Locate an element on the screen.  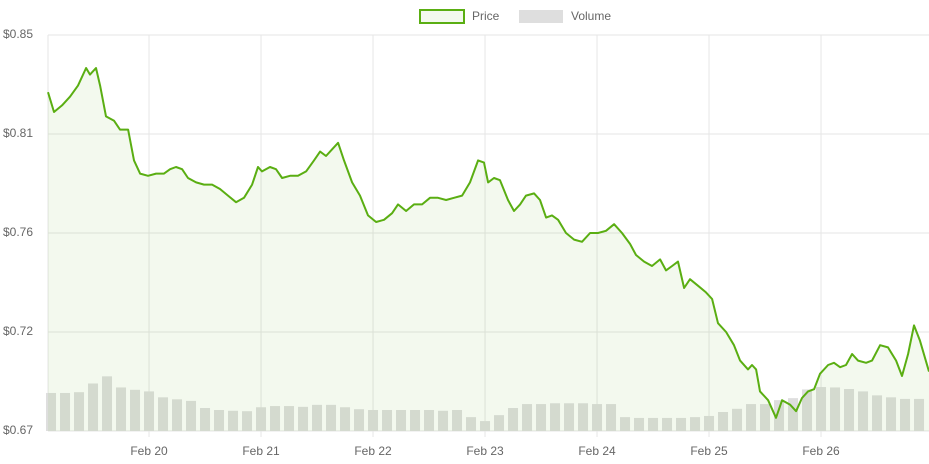
x-tick-label: Feb 24 is located at coordinates (597, 451).